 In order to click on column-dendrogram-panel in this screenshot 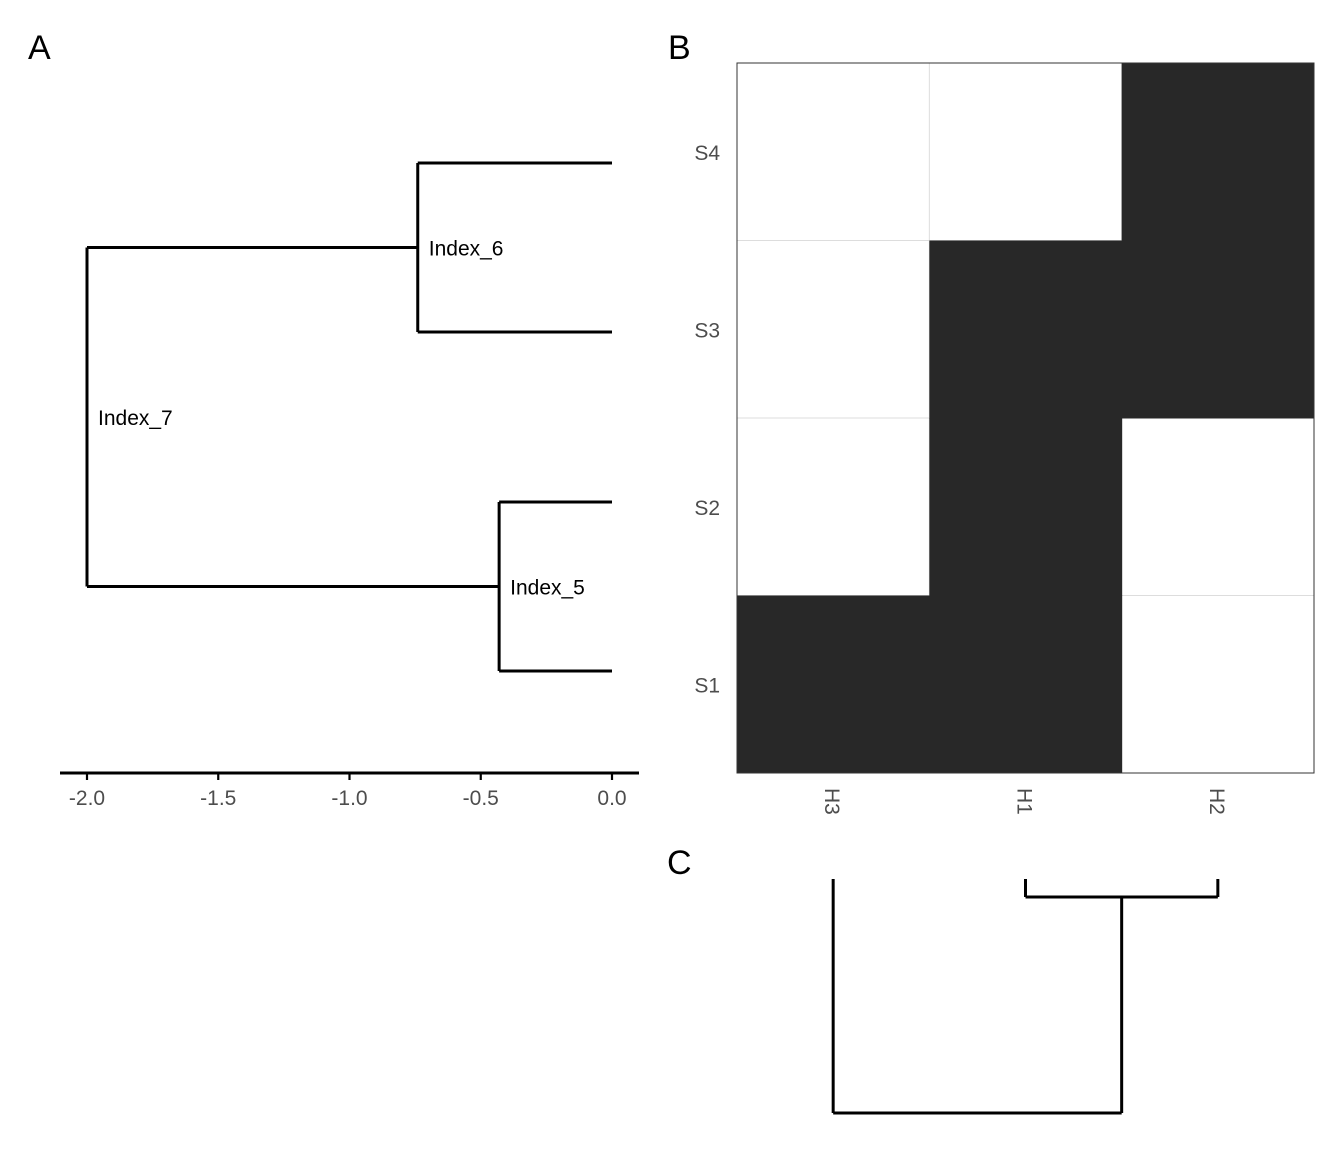, I will do `click(1025, 997)`.